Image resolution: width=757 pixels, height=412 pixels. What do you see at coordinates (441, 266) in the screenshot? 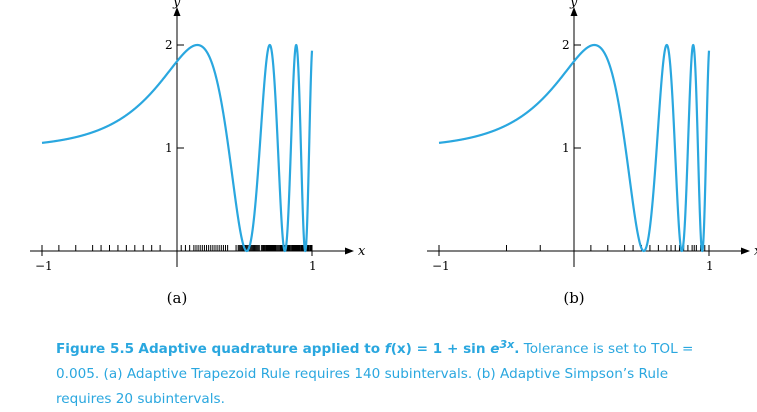
I see `panel-b-x-tick-label: −1` at bounding box center [441, 266].